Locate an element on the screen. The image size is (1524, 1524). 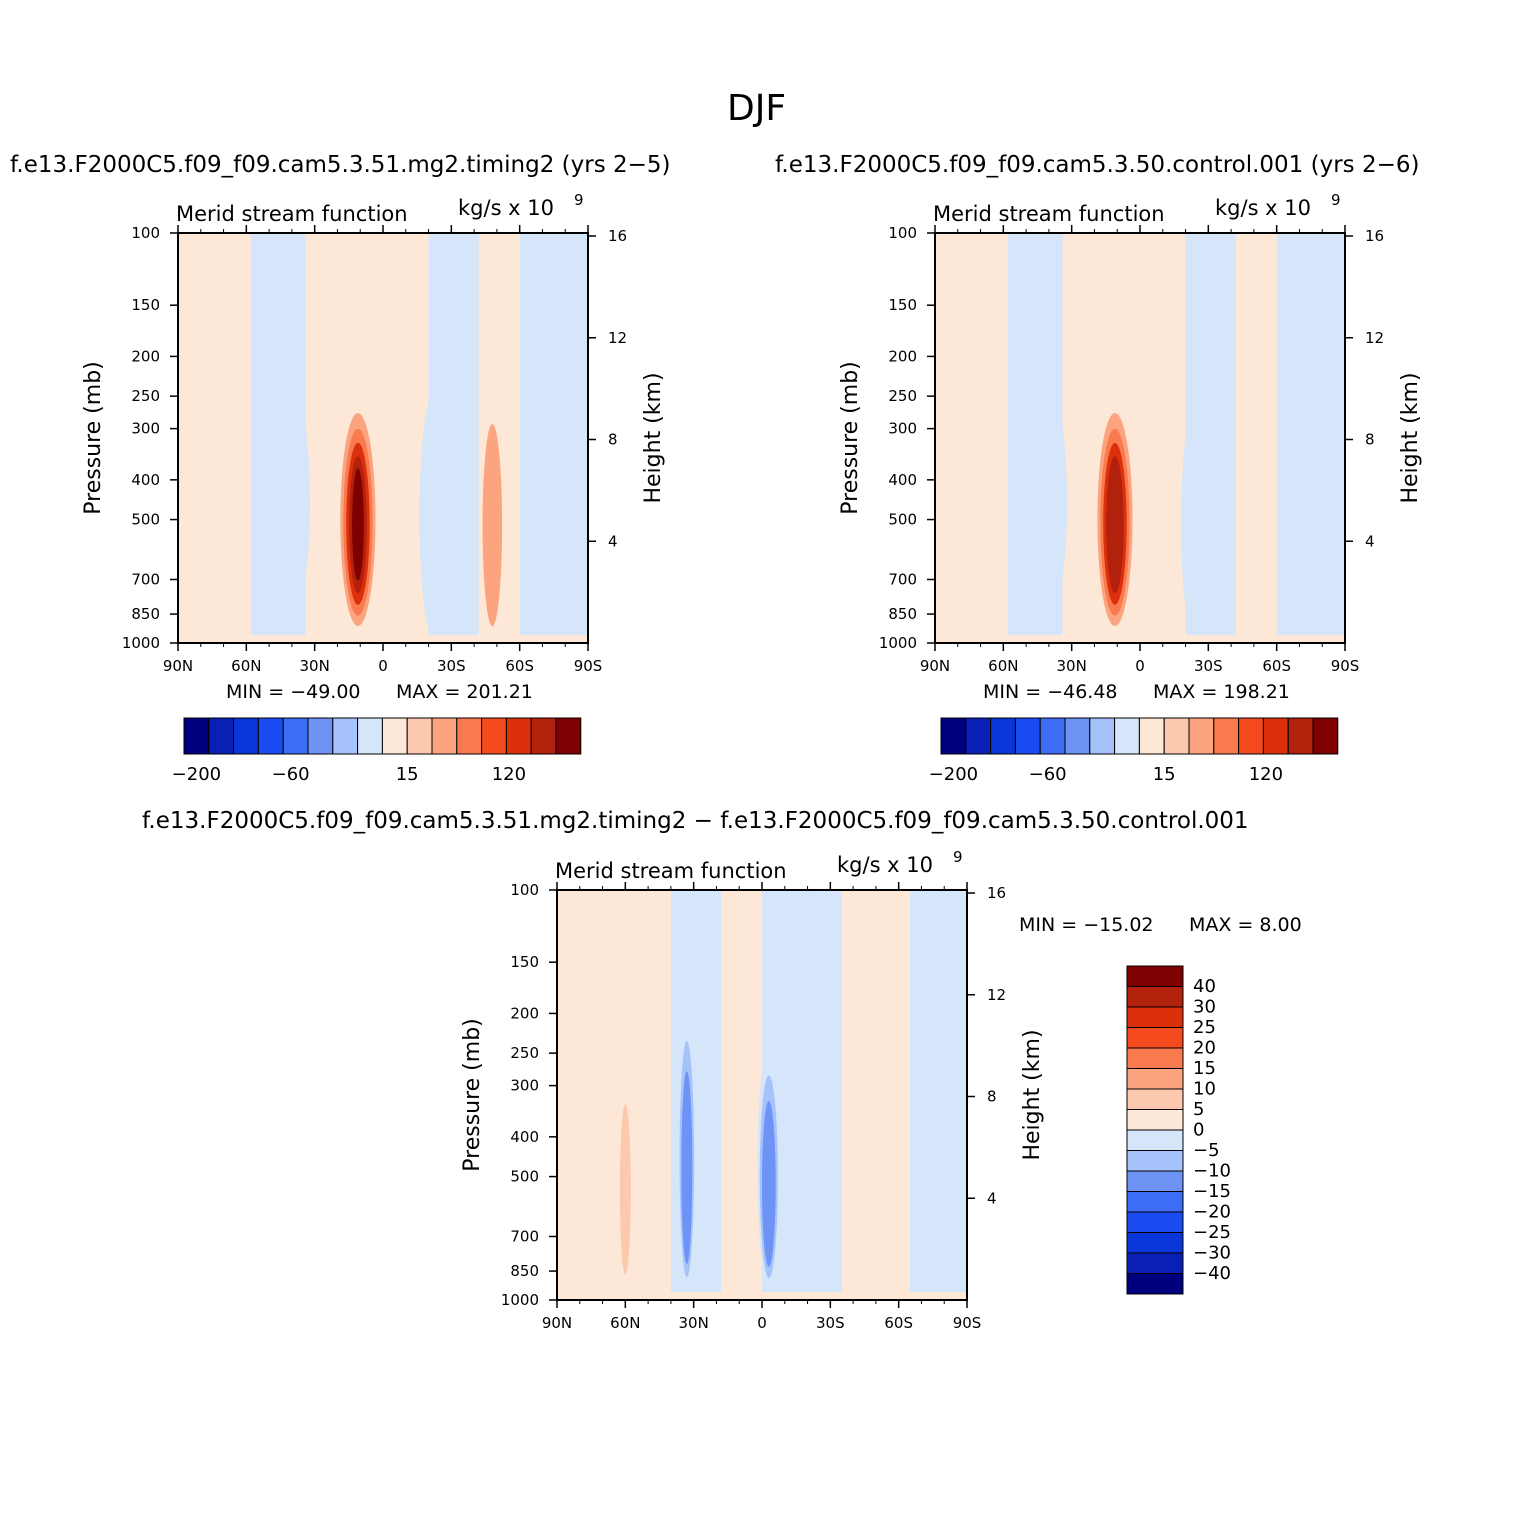
y-tick-label: 500 is located at coordinates (902, 520).